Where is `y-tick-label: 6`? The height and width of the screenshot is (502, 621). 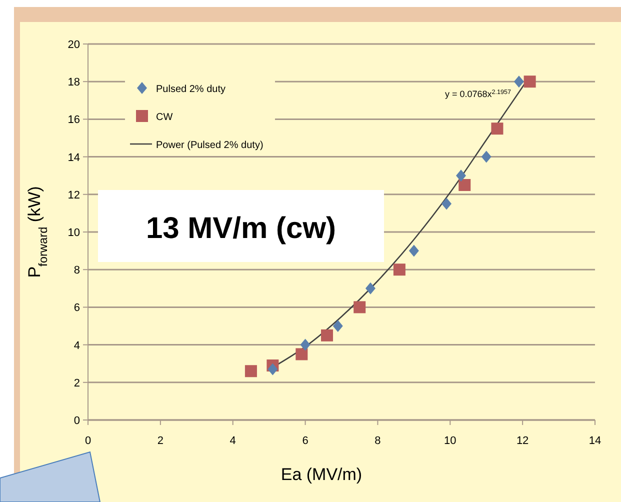 y-tick-label: 6 is located at coordinates (77, 308).